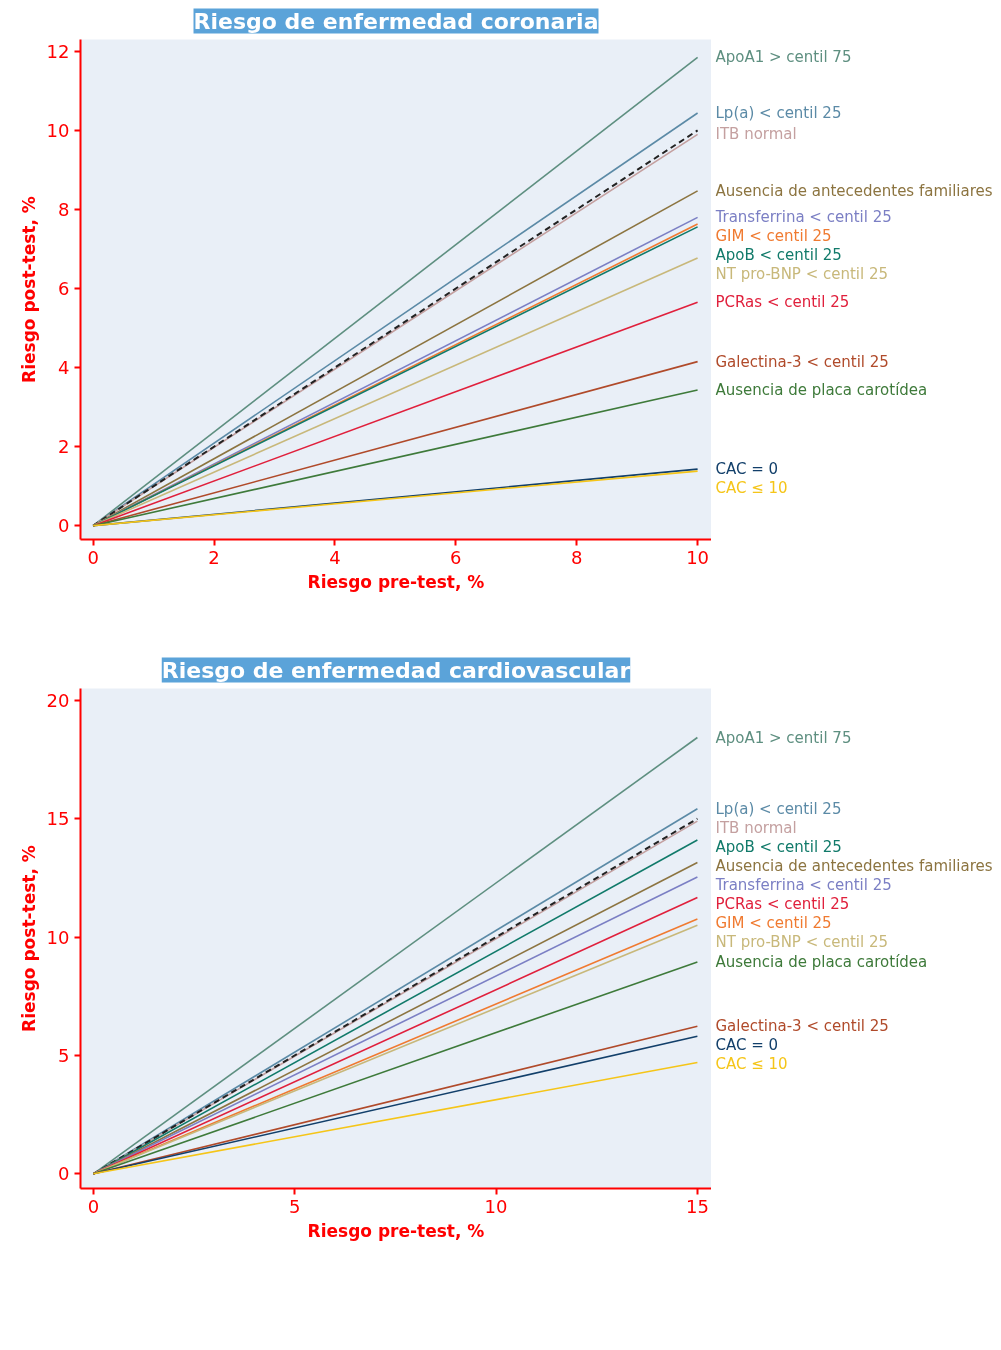 This screenshot has width=1001, height=1350. I want to click on y-tick-label: 2, so click(64, 447).